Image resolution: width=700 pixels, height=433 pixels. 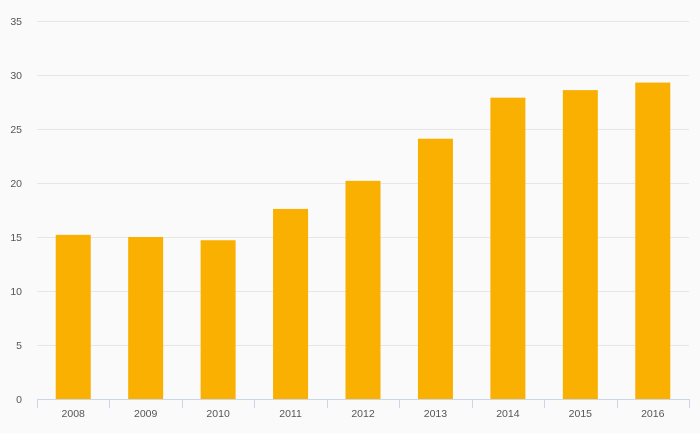 I want to click on y-tick-label: 0, so click(x=19, y=400).